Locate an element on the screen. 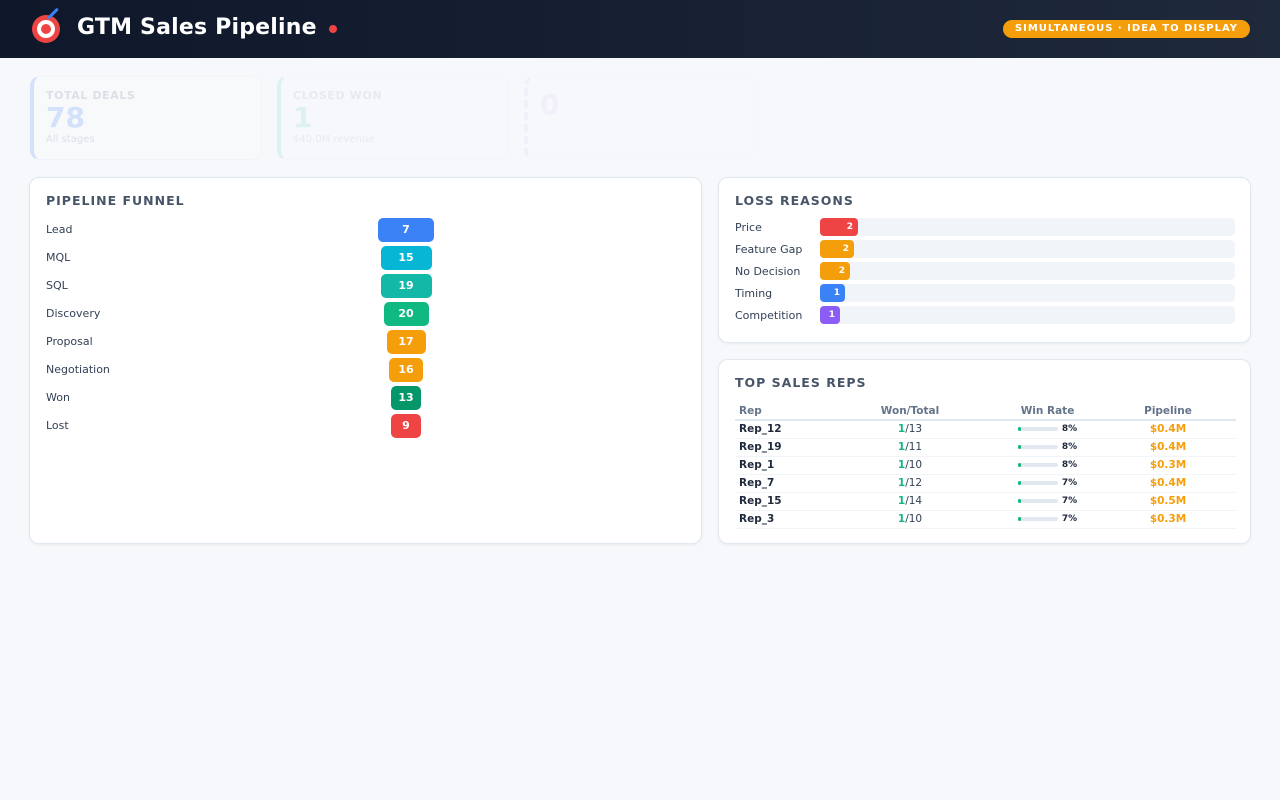 The height and width of the screenshot is (800, 1280). total-count: /14 is located at coordinates (914, 501).